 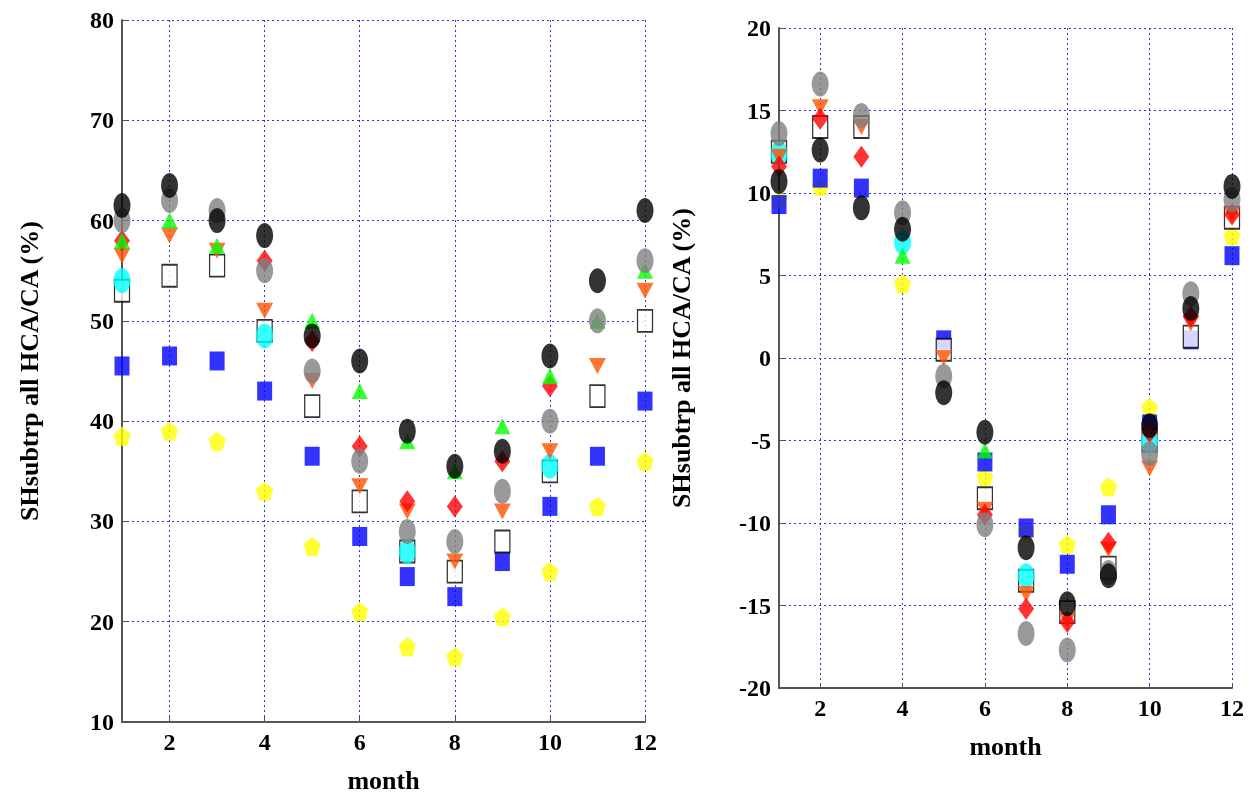 What do you see at coordinates (102, 521) in the screenshot?
I see `y-tick-label: 30` at bounding box center [102, 521].